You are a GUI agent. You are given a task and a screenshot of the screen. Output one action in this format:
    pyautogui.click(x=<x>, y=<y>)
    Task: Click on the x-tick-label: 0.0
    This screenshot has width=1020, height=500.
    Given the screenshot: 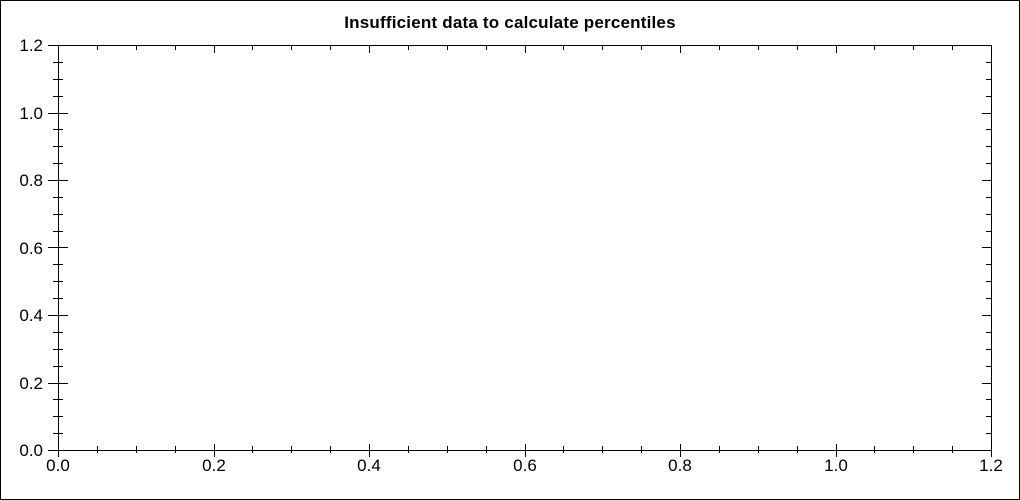 What is the action you would take?
    pyautogui.click(x=58, y=465)
    